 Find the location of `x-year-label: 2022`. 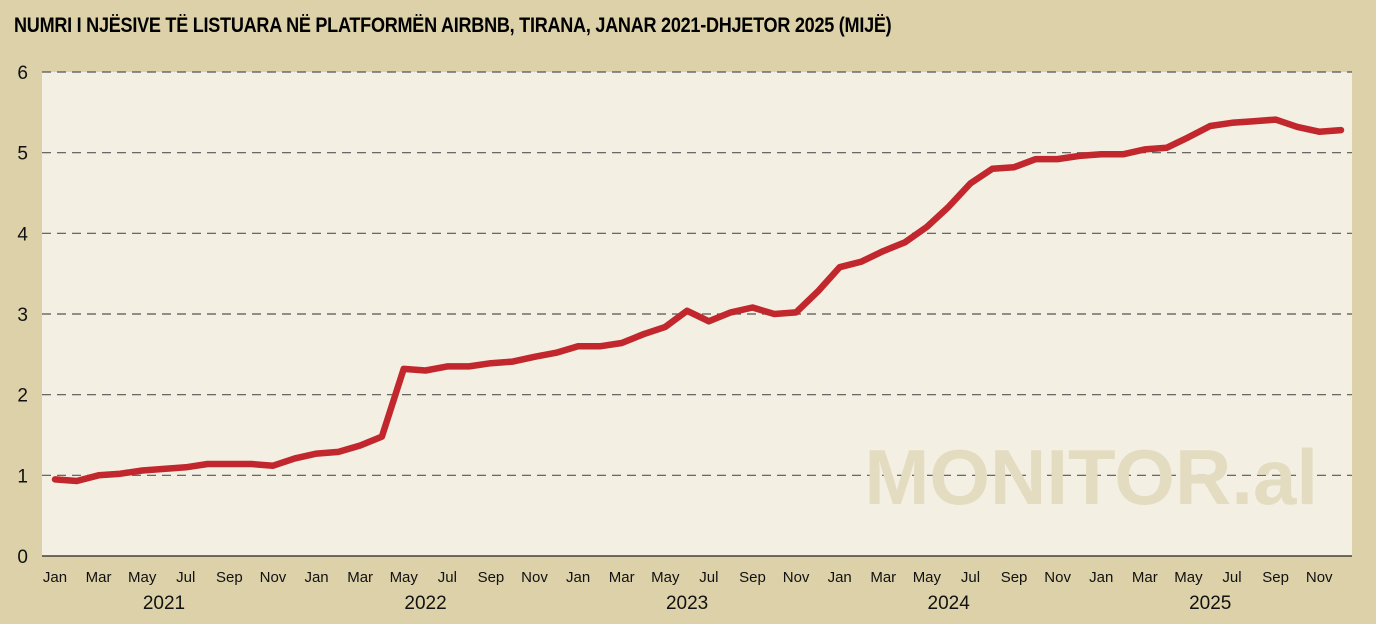

x-year-label: 2022 is located at coordinates (425, 603).